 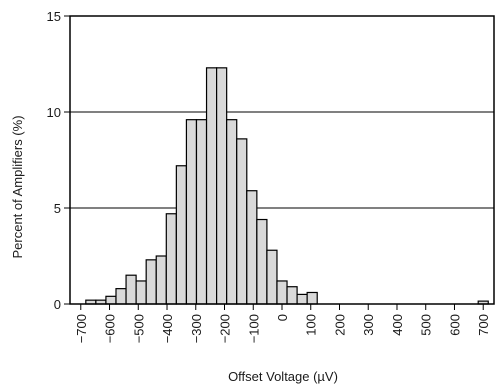 What do you see at coordinates (225, 328) in the screenshot?
I see `x-tick-label: −200` at bounding box center [225, 328].